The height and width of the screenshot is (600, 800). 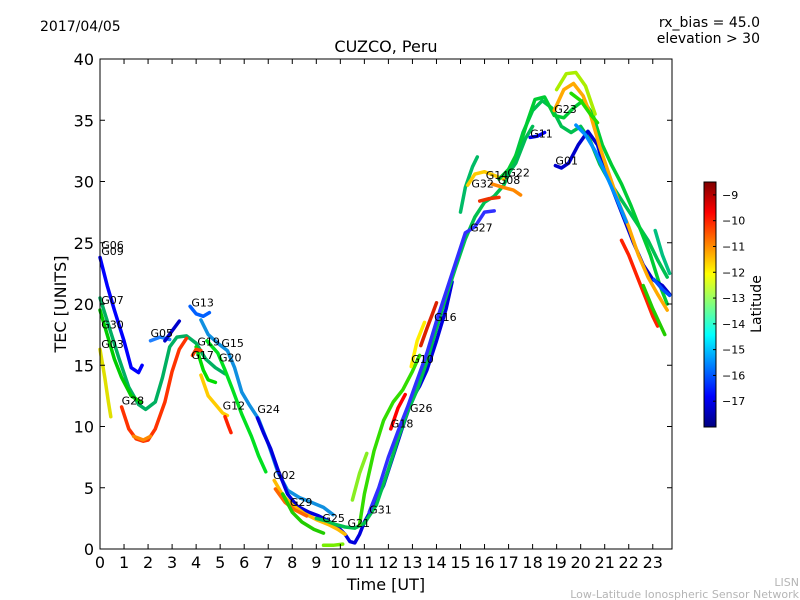 I want to click on satellite-label-G20: G20, so click(x=230, y=358).